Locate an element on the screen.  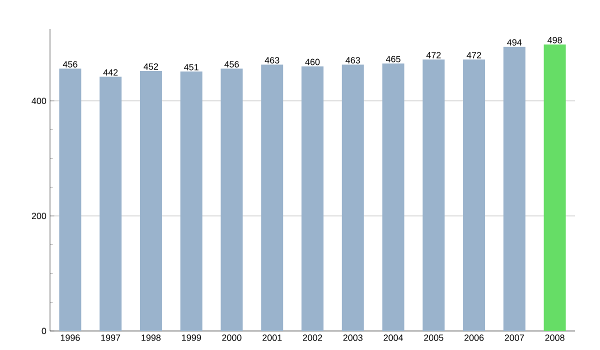
x-tick-label: 2008 is located at coordinates (554, 337).